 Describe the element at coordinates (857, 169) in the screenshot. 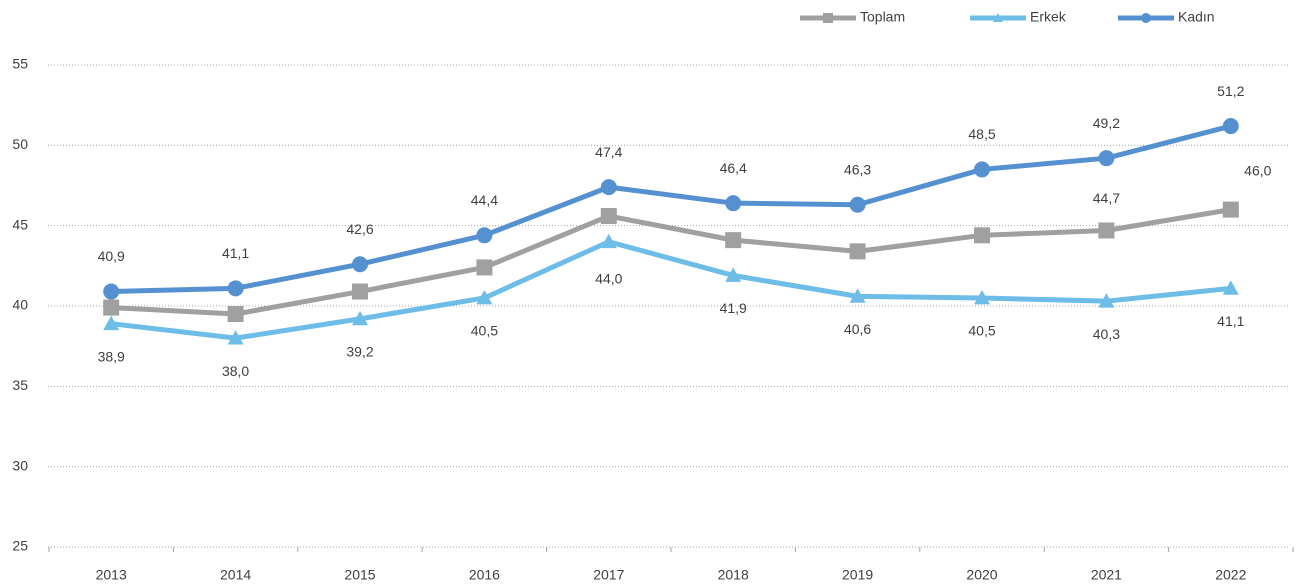

I see `data-label: 46,3` at that location.